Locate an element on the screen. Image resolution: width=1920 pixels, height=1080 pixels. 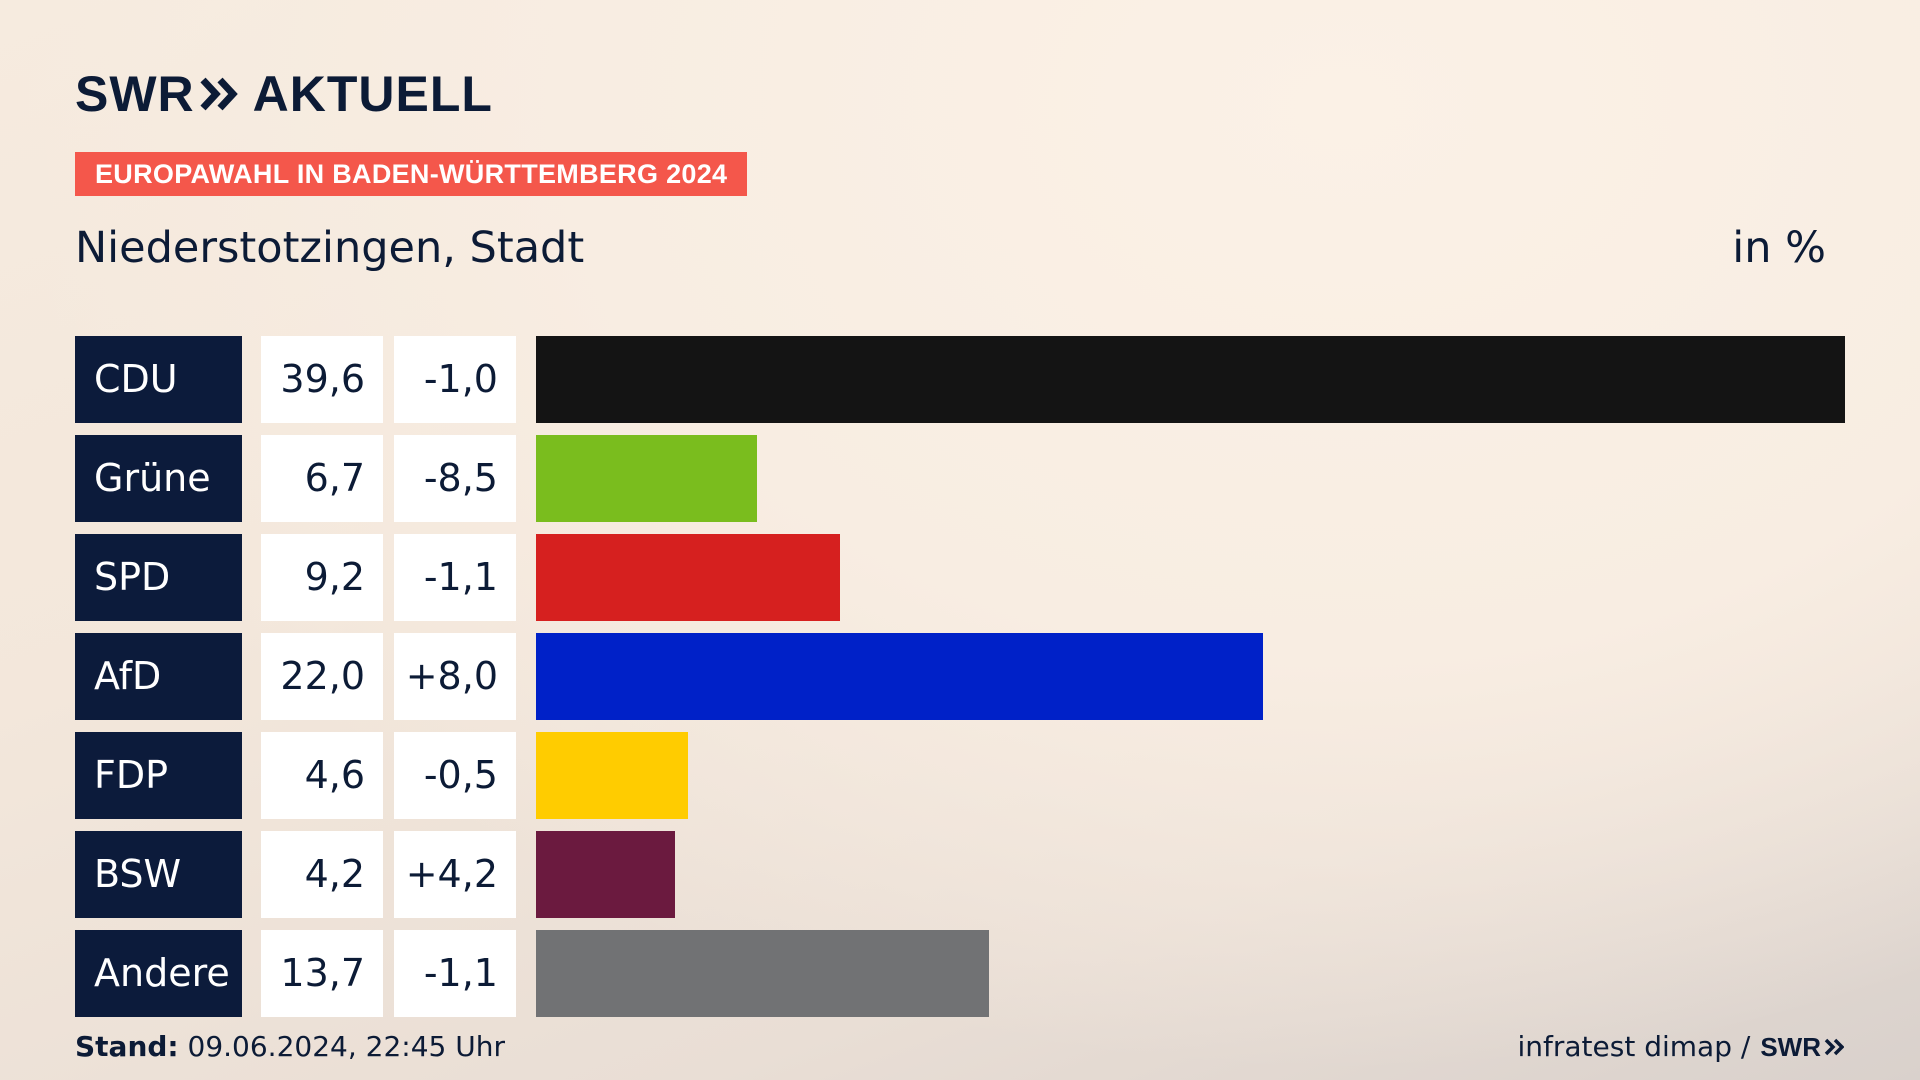
result-row-grüne: Grüne 6,7 -8,5 is located at coordinates (960, 478).